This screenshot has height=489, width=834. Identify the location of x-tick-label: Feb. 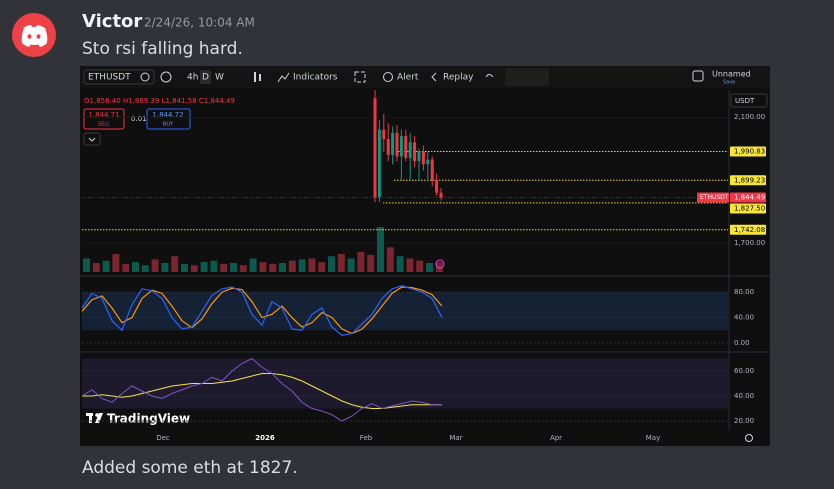
(366, 438).